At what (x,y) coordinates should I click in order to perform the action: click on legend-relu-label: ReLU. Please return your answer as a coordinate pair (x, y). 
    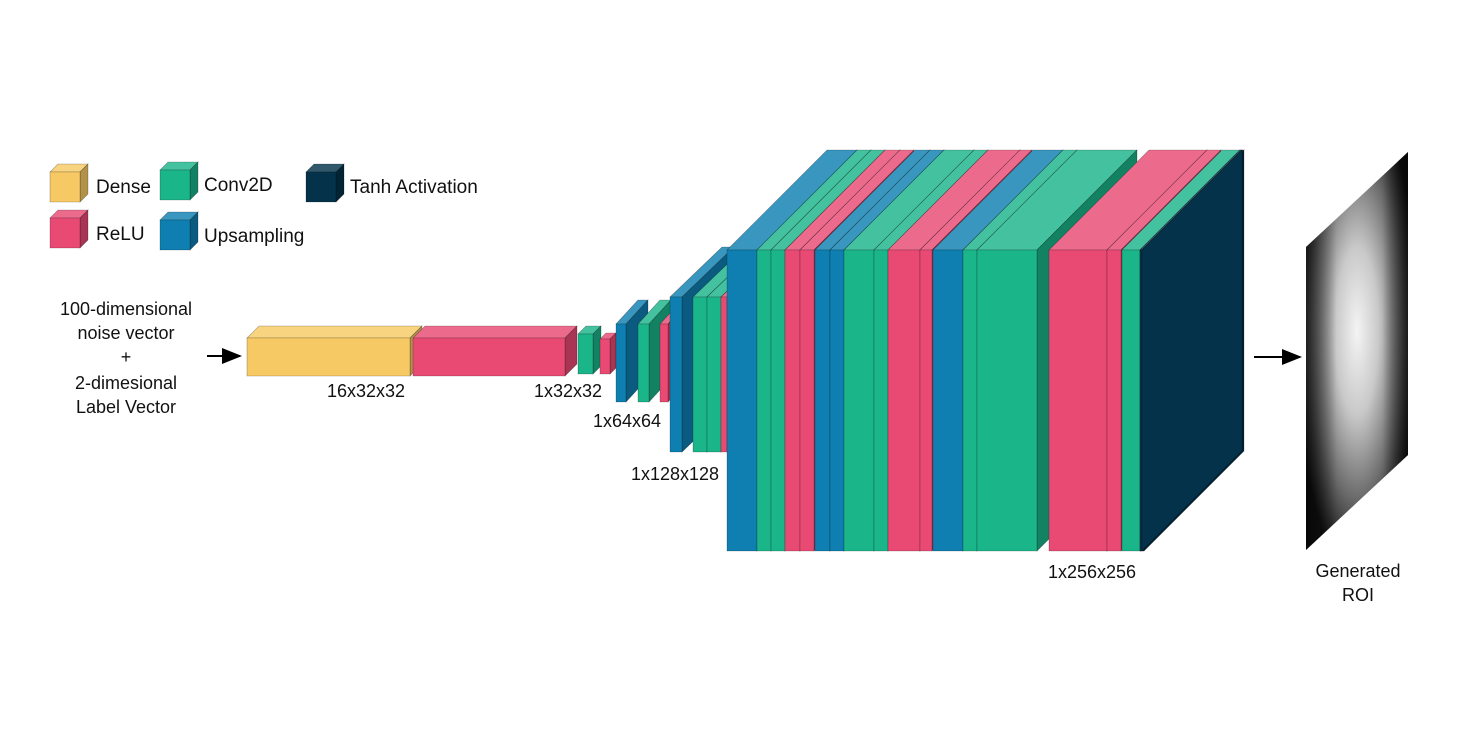
    Looking at the image, I should click on (120, 234).